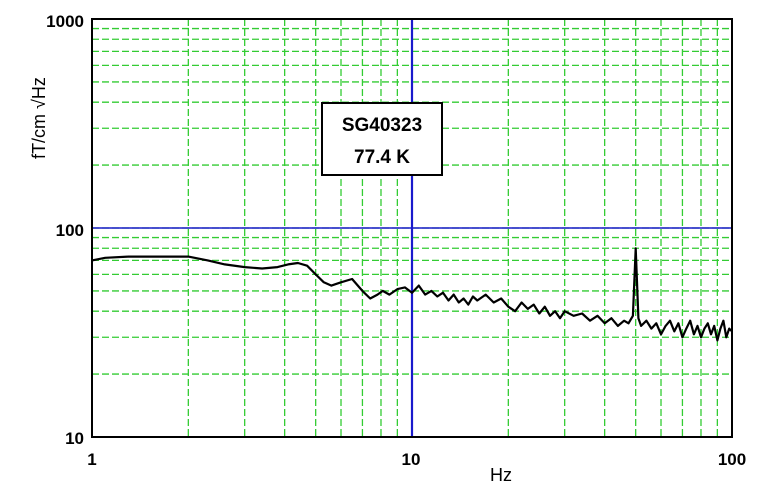 This screenshot has height=487, width=757. I want to click on annotation-box: SG40323 77.4 K, so click(382, 139).